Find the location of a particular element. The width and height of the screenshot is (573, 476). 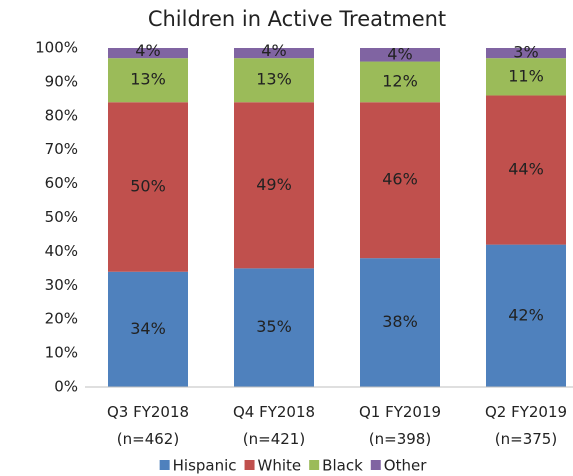

value-label: 12% is located at coordinates (400, 80).